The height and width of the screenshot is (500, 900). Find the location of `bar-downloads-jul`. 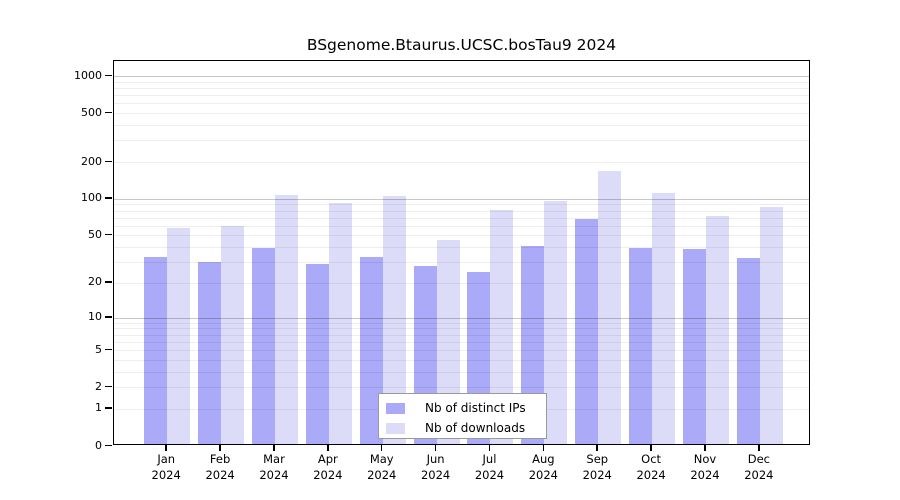

bar-downloads-jul is located at coordinates (502, 327).